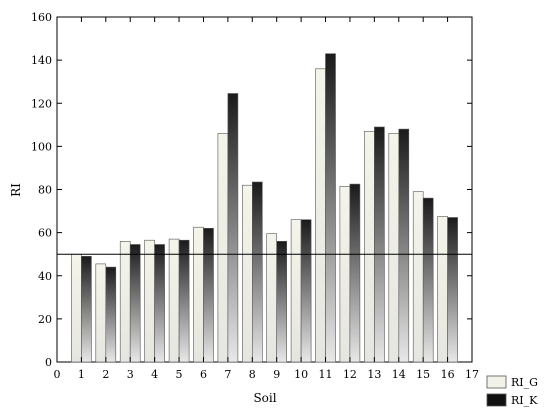 Image resolution: width=550 pixels, height=415 pixels. What do you see at coordinates (57, 374) in the screenshot?
I see `x-tick-label: 0` at bounding box center [57, 374].